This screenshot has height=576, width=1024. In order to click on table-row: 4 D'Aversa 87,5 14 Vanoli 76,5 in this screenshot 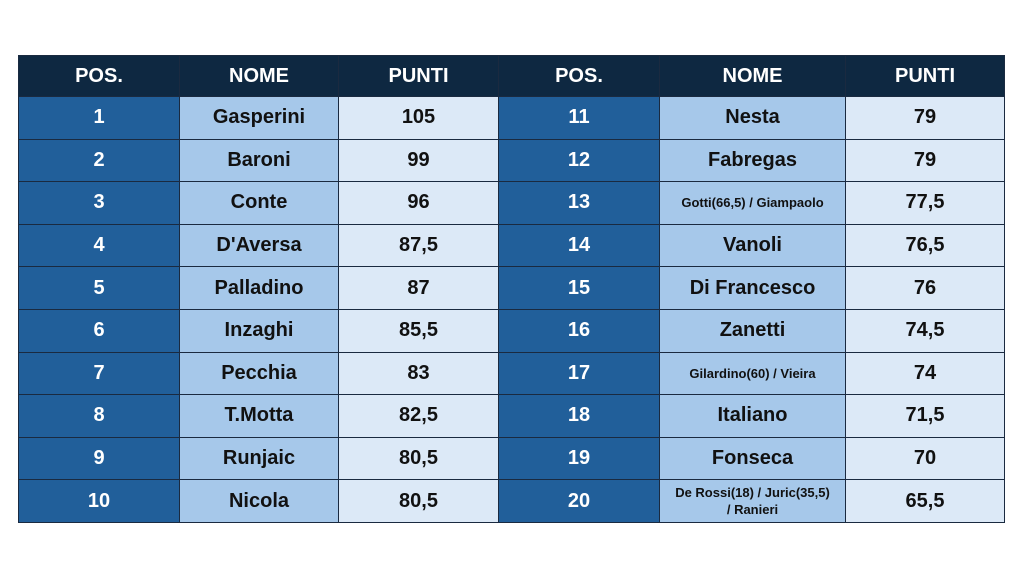, I will do `click(511, 245)`.